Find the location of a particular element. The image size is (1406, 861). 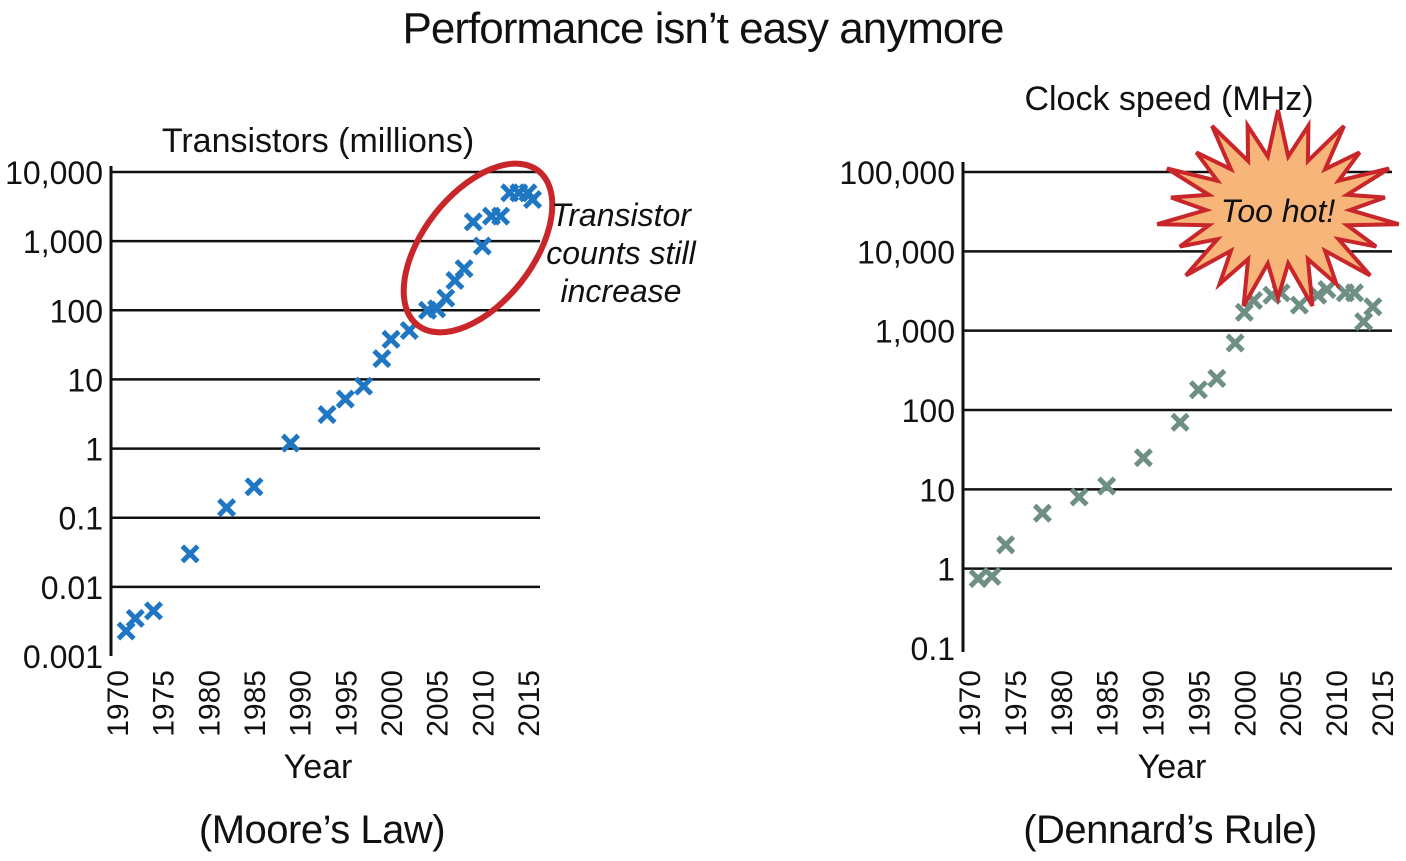

moores-law-caption: (Moore’s Law) is located at coordinates (322, 830).